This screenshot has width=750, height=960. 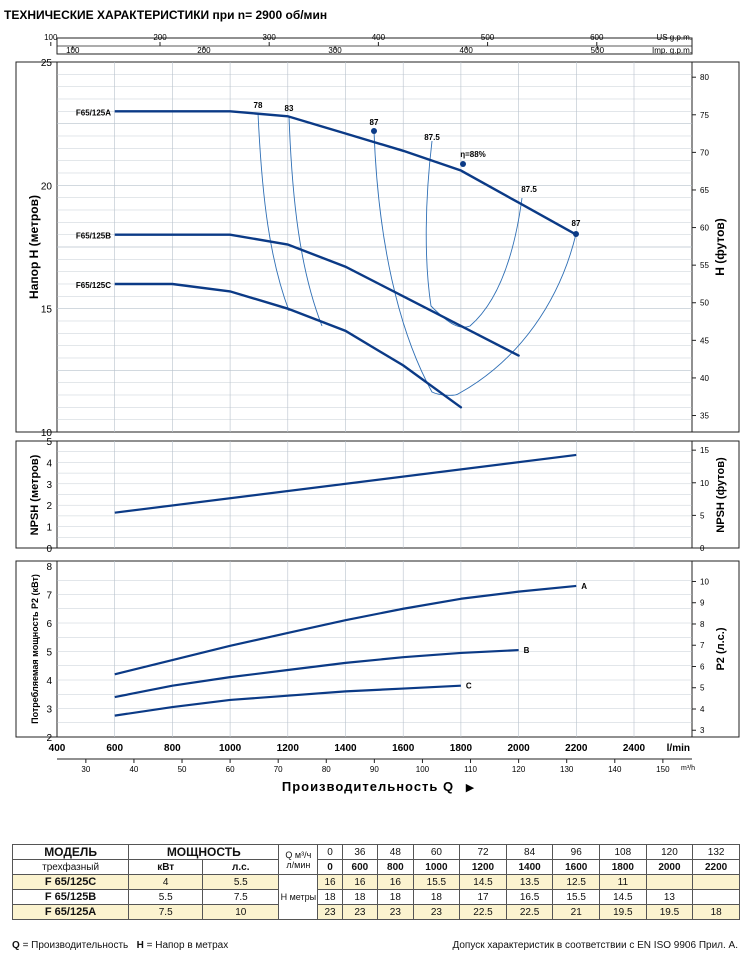 What do you see at coordinates (114, 748) in the screenshot?
I see `lmin-tick-label: 600` at bounding box center [114, 748].